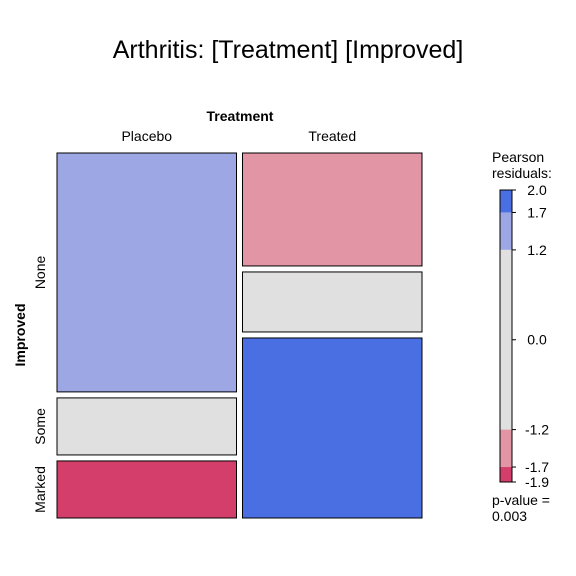 The height and width of the screenshot is (576, 576). What do you see at coordinates (522, 173) in the screenshot?
I see `legend-title-line2: residuals:` at bounding box center [522, 173].